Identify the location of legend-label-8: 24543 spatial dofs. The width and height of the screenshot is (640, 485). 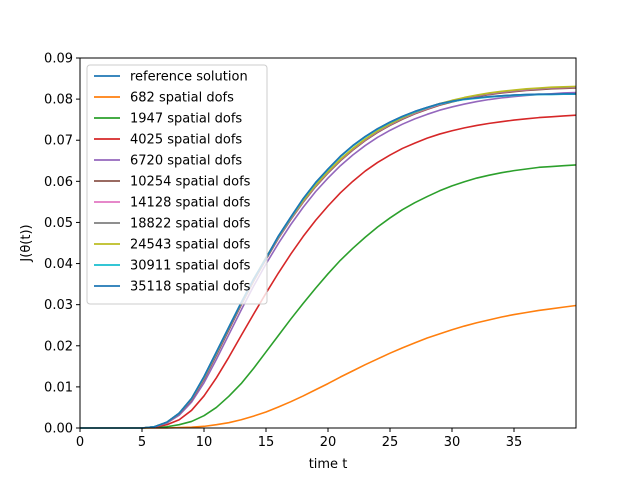
(190, 245).